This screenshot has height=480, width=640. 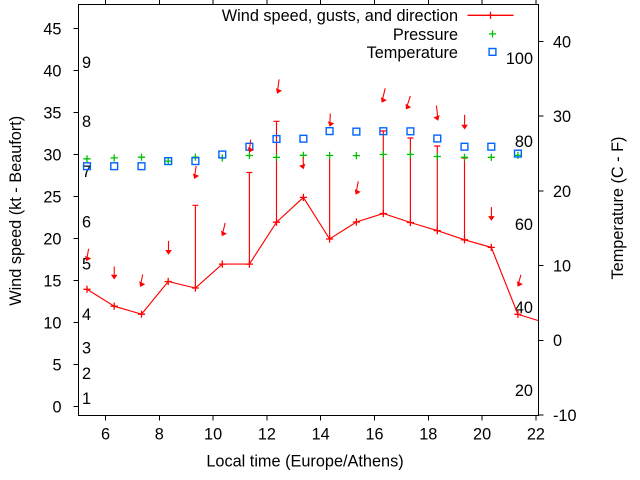 I want to click on svg-text: 1, so click(x=86, y=399).